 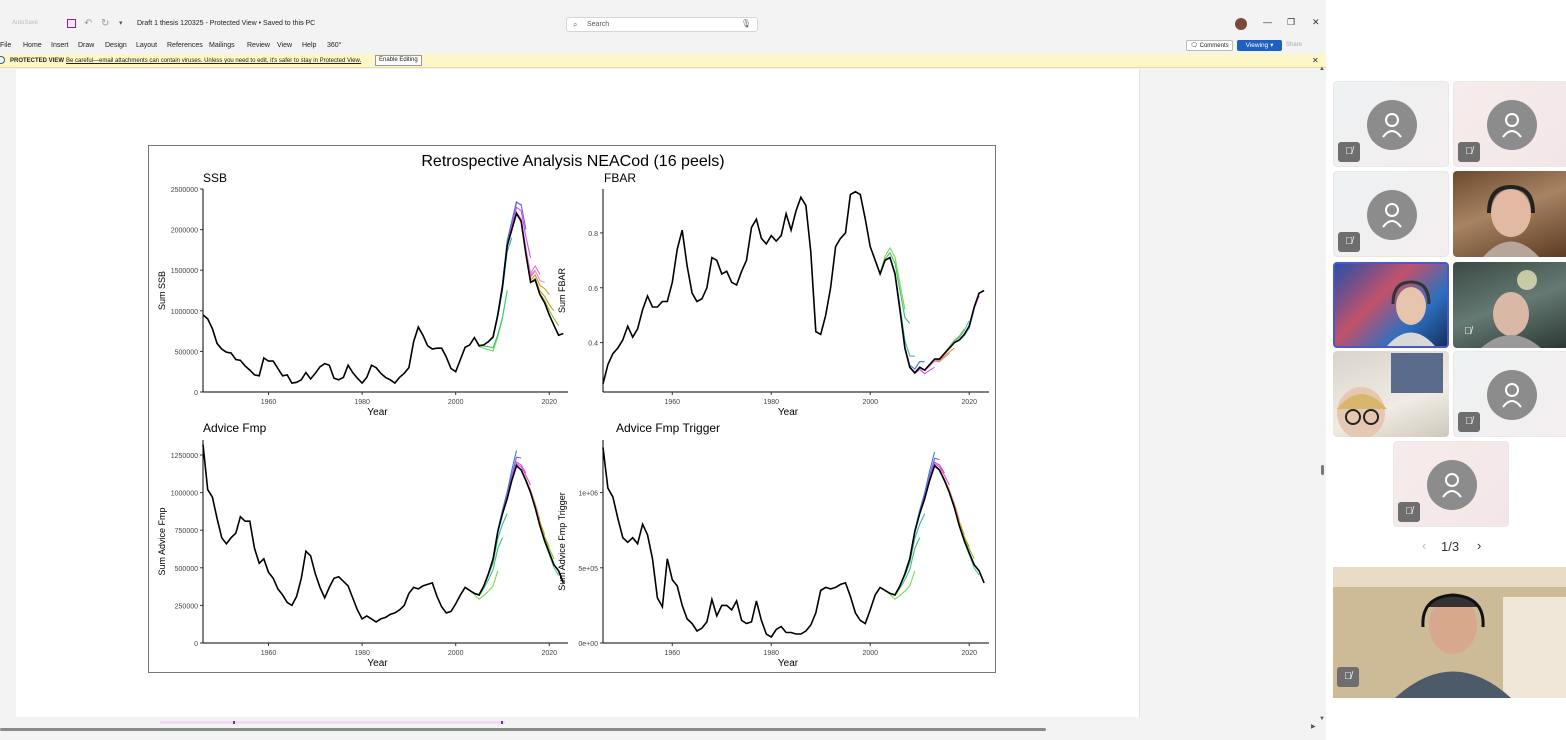 I want to click on scroll-right-icon: ▶, so click(x=1313, y=727).